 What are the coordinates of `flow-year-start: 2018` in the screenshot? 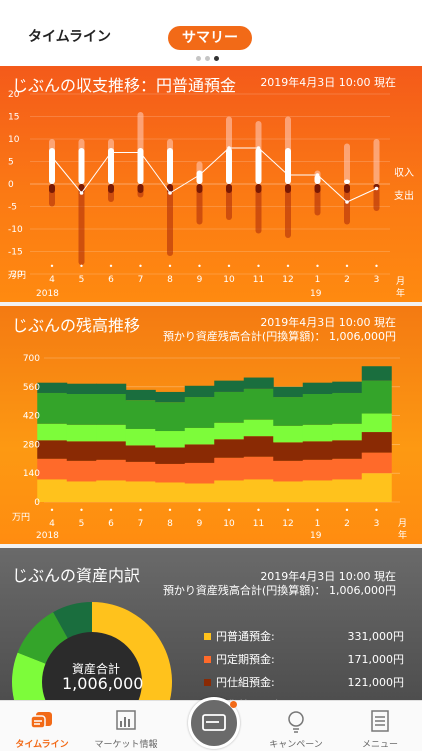 It's located at (47, 294).